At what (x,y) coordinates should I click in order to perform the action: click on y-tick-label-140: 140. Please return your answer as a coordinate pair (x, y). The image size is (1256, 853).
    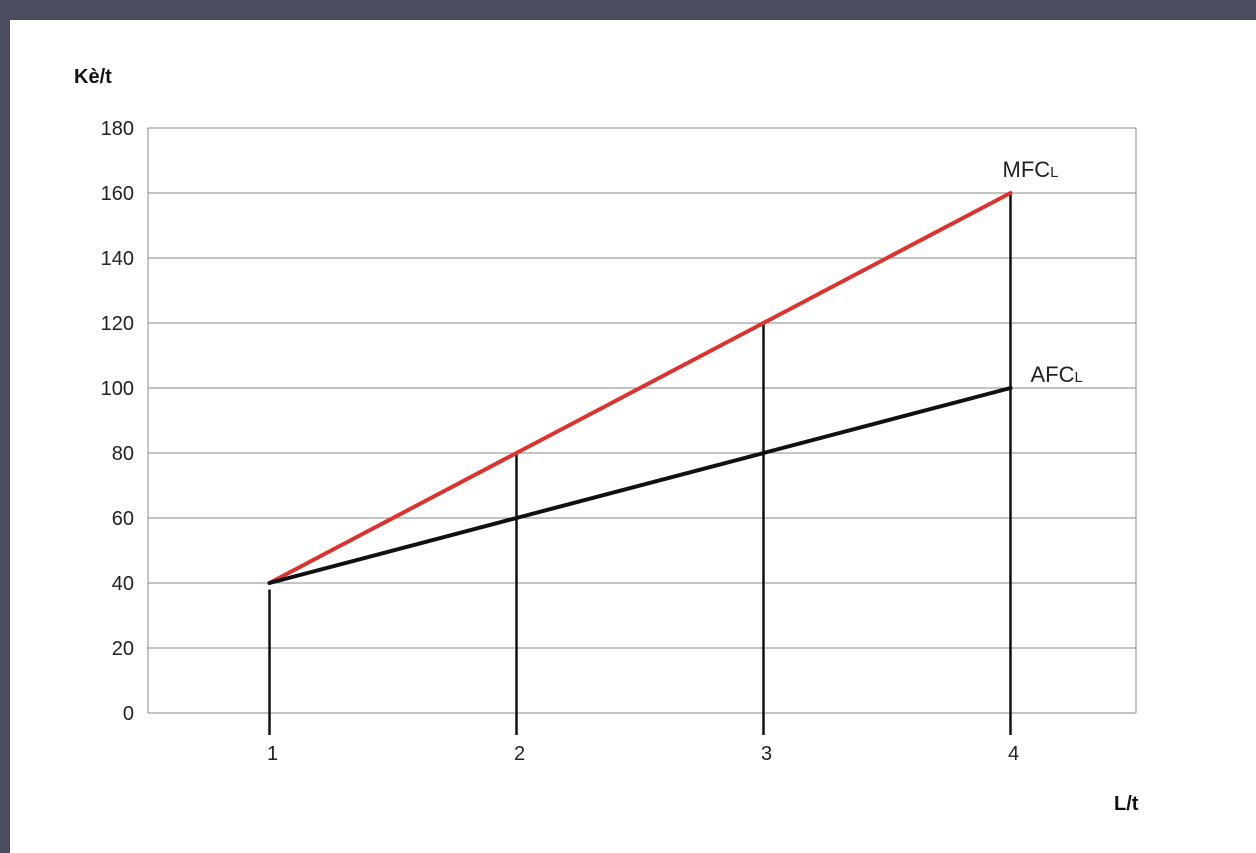
    Looking at the image, I should click on (117, 259).